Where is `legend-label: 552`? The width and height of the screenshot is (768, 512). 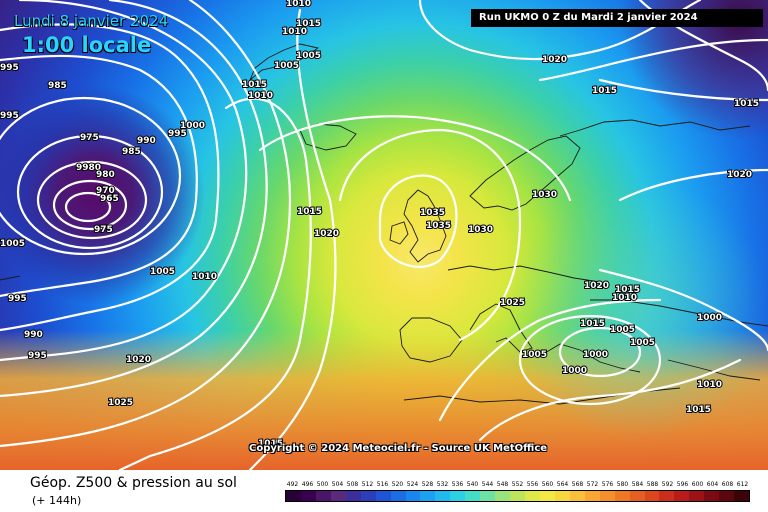
legend-label: 552 is located at coordinates (517, 484).